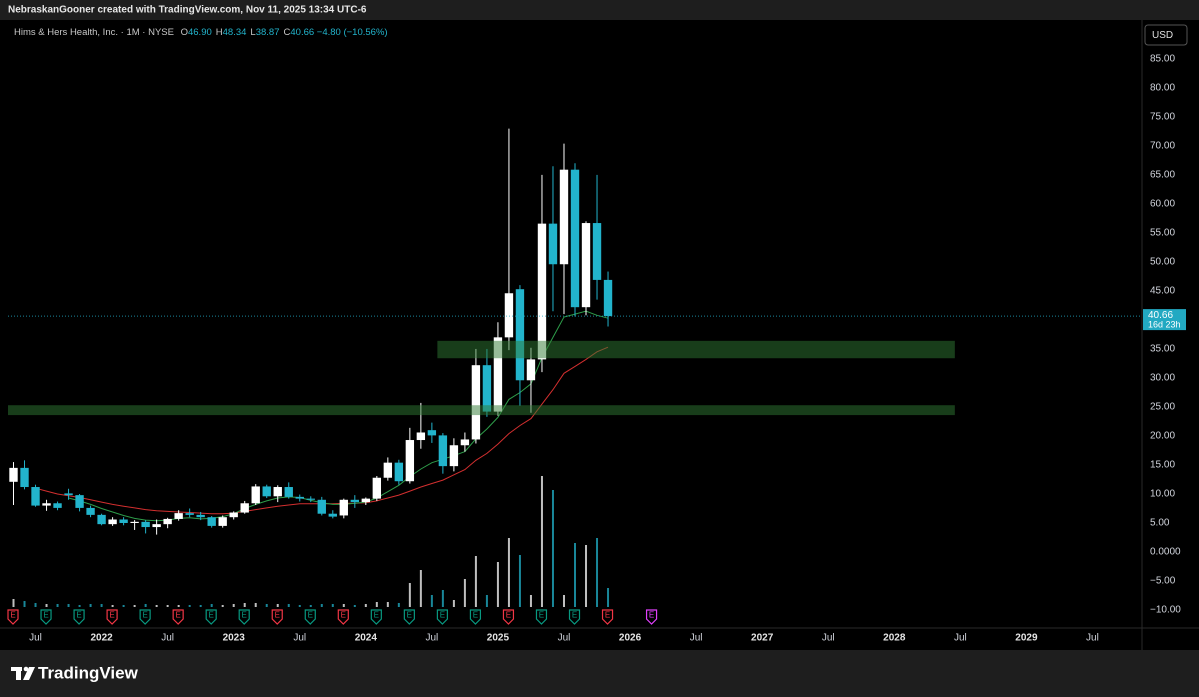  I want to click on y-tick-label: 85.00, so click(1162, 59).